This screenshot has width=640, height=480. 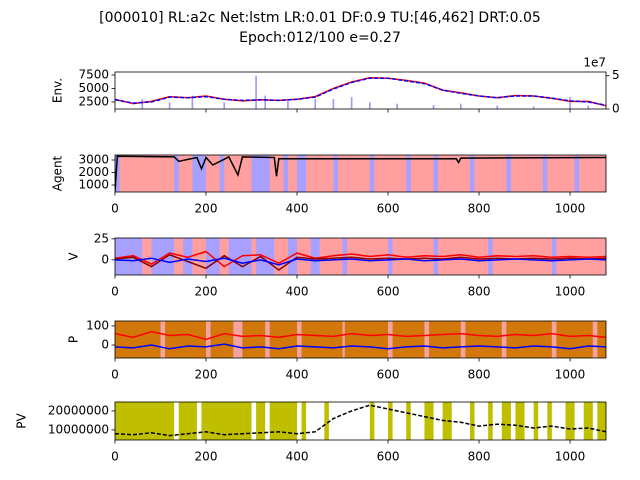 I want to click on y2-tick-label: 0, so click(x=616, y=109).